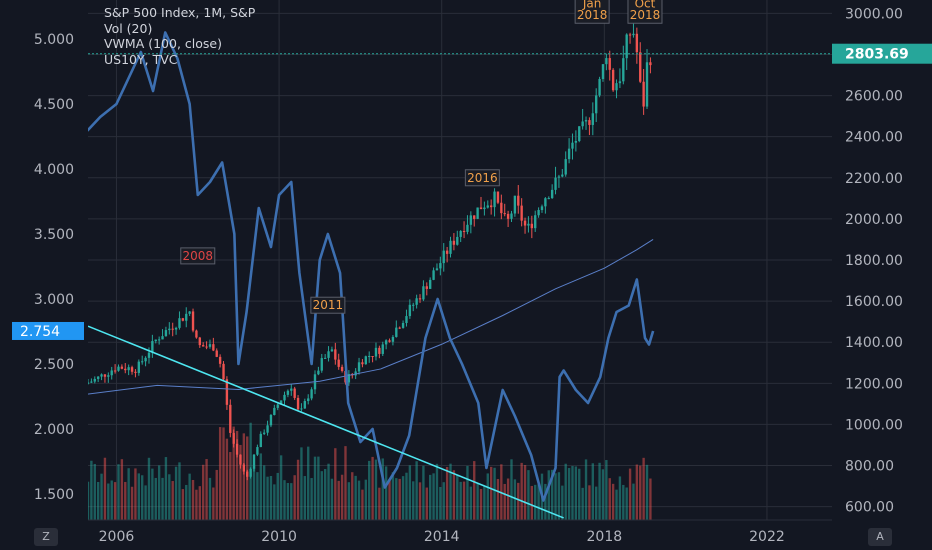  Describe the element at coordinates (54, 105) in the screenshot. I see `left-axis-tick-label: 4.500` at that location.